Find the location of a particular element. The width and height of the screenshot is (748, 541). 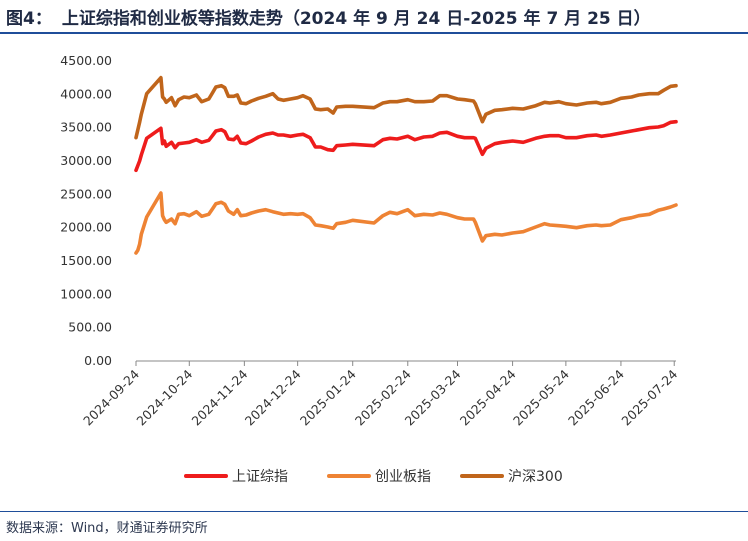

series-line-上证综指 is located at coordinates (406, 146).